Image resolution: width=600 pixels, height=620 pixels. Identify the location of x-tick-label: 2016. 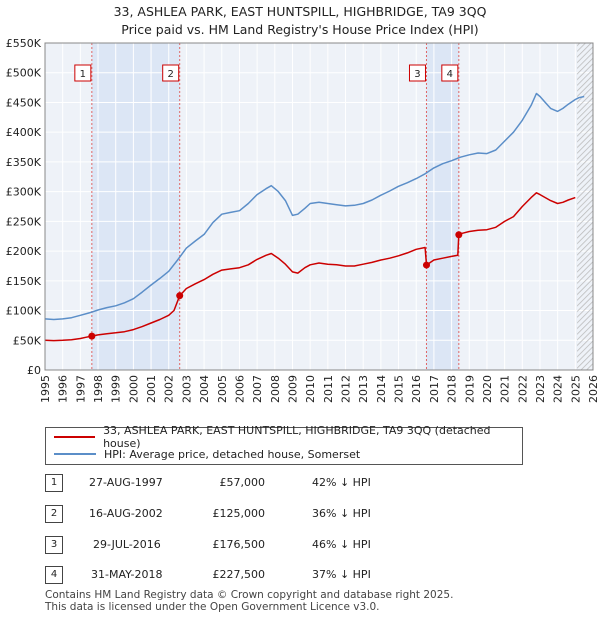
(416, 389).